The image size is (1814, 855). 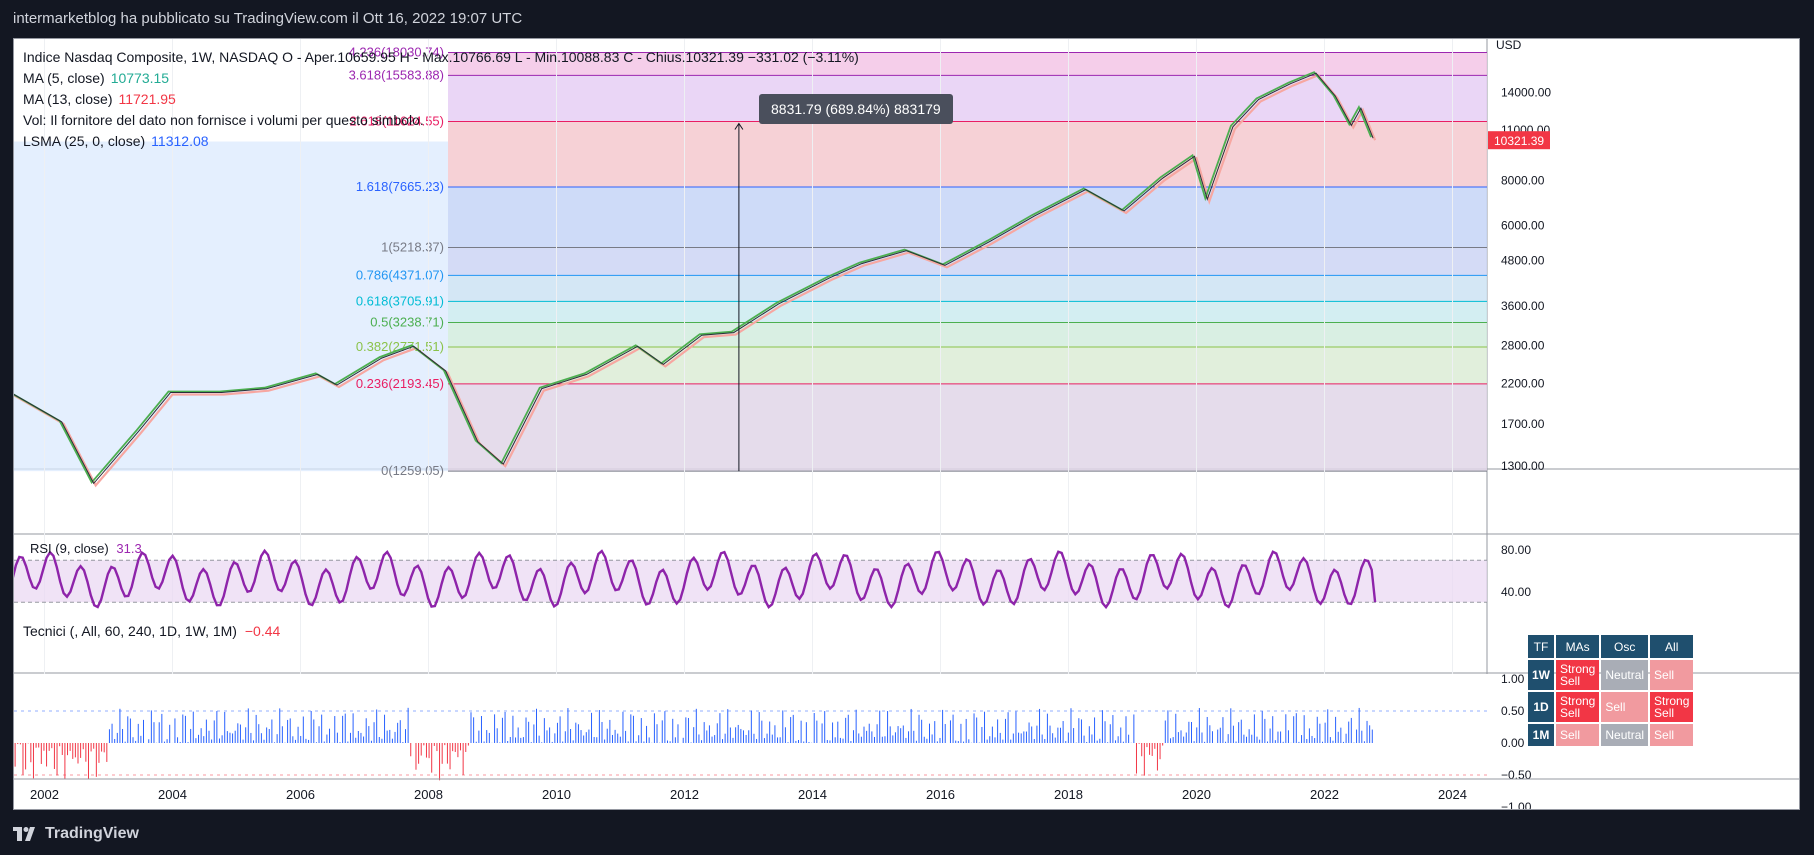 I want to click on legend-lsma-value: 11312.08, so click(x=180, y=141).